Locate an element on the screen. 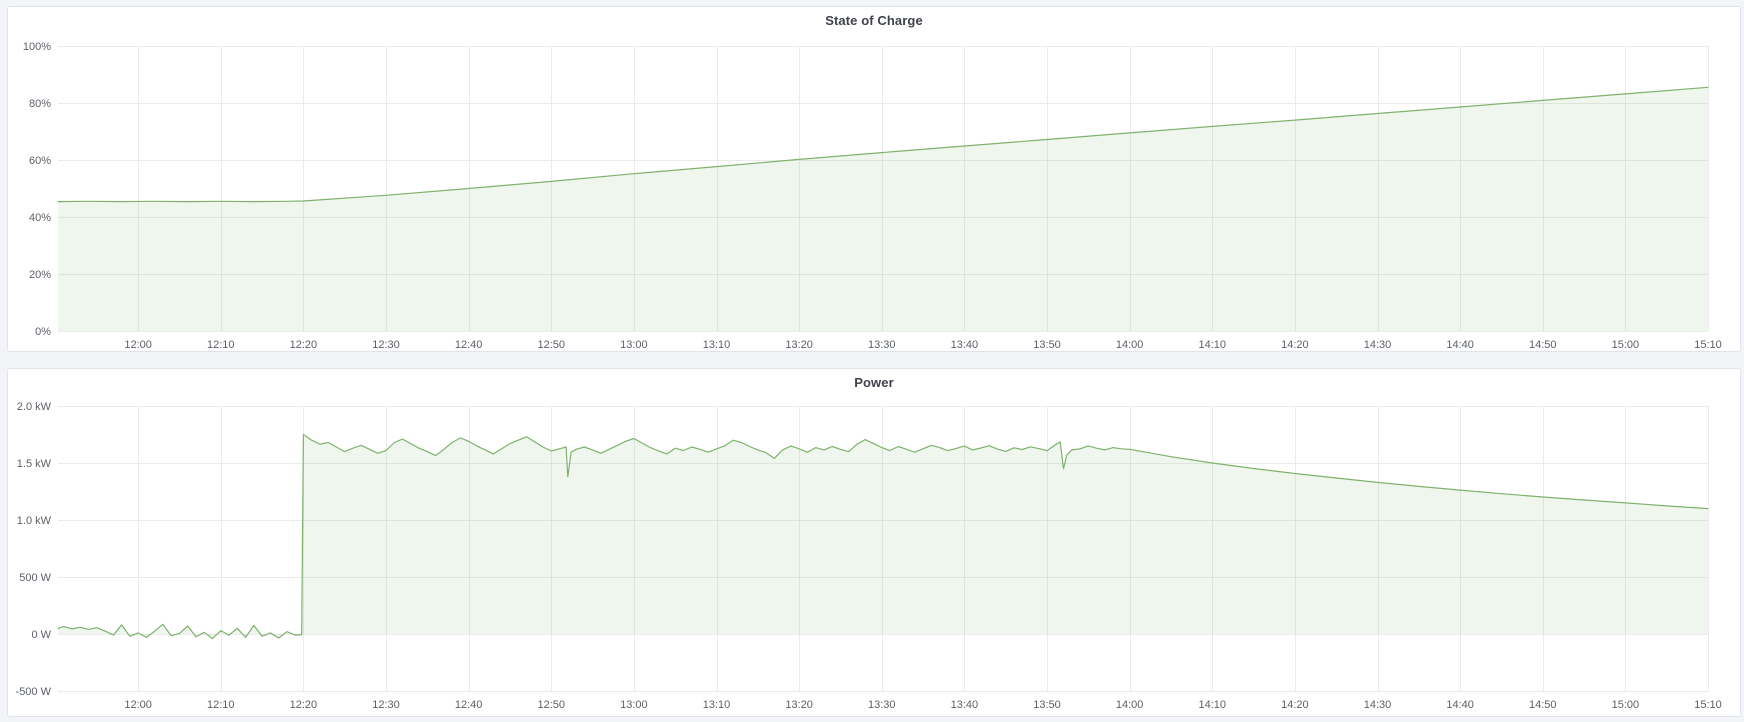 This screenshot has width=1744, height=722. y-tick-label: 60% is located at coordinates (40, 161).